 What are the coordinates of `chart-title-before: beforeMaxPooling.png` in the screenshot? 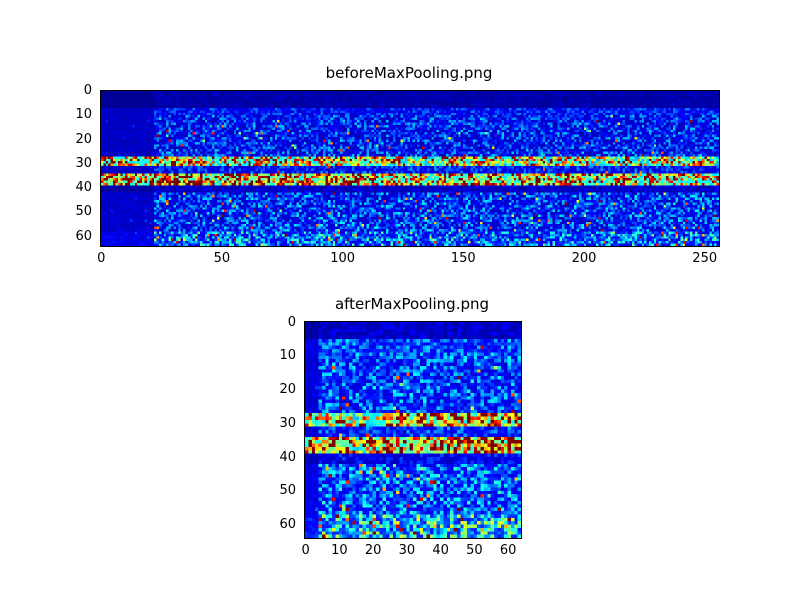 It's located at (409, 73).